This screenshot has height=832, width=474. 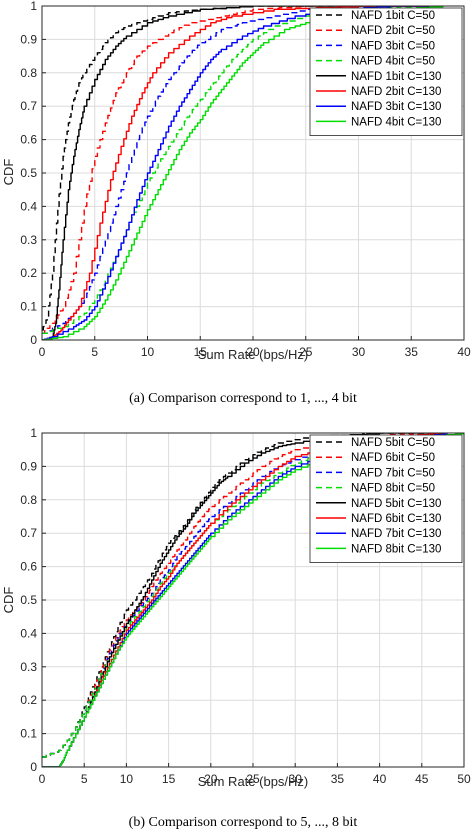 What do you see at coordinates (393, 46) in the screenshot?
I see `legend-entry: NAFD 3bit C=50` at bounding box center [393, 46].